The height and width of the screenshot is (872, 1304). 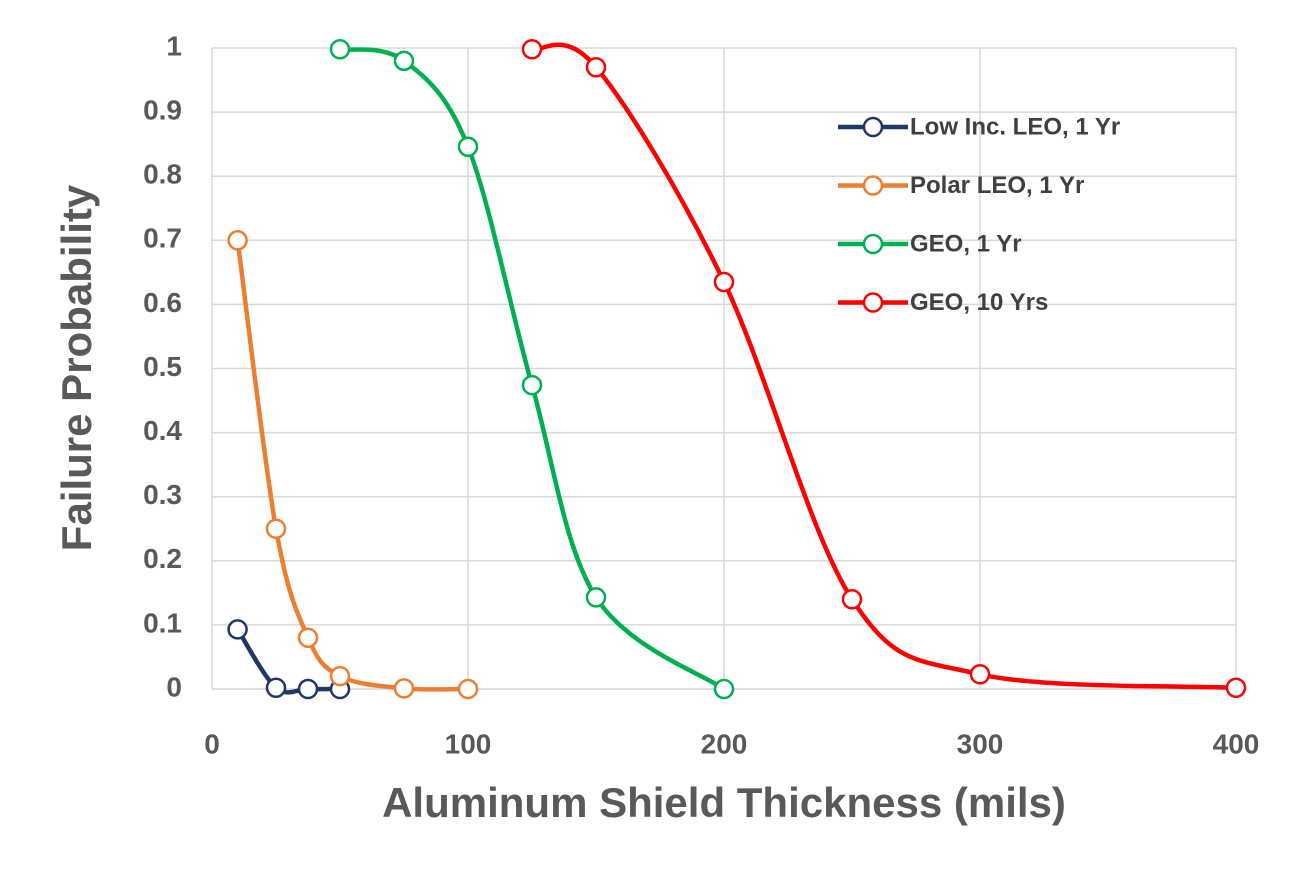 What do you see at coordinates (162, 622) in the screenshot?
I see `y-tick-label: 0.1` at bounding box center [162, 622].